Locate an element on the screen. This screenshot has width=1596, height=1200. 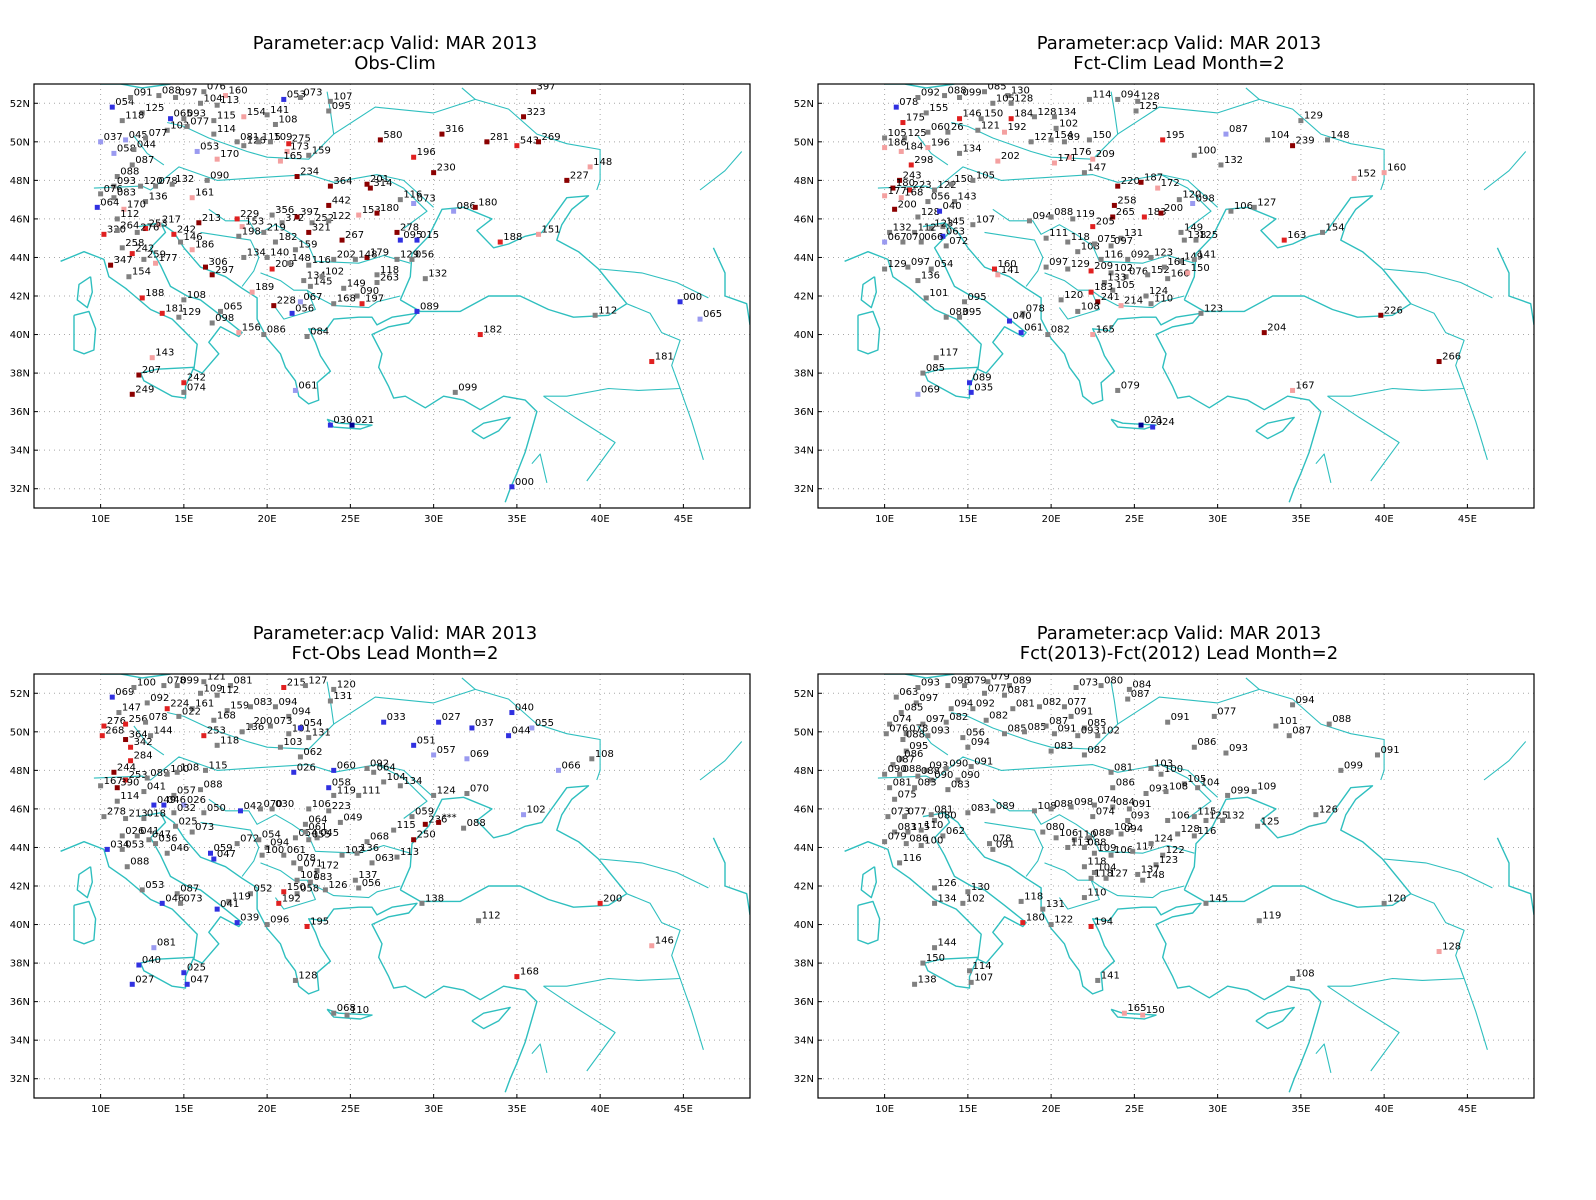
station-value: 112 is located at coordinates (129, 214).